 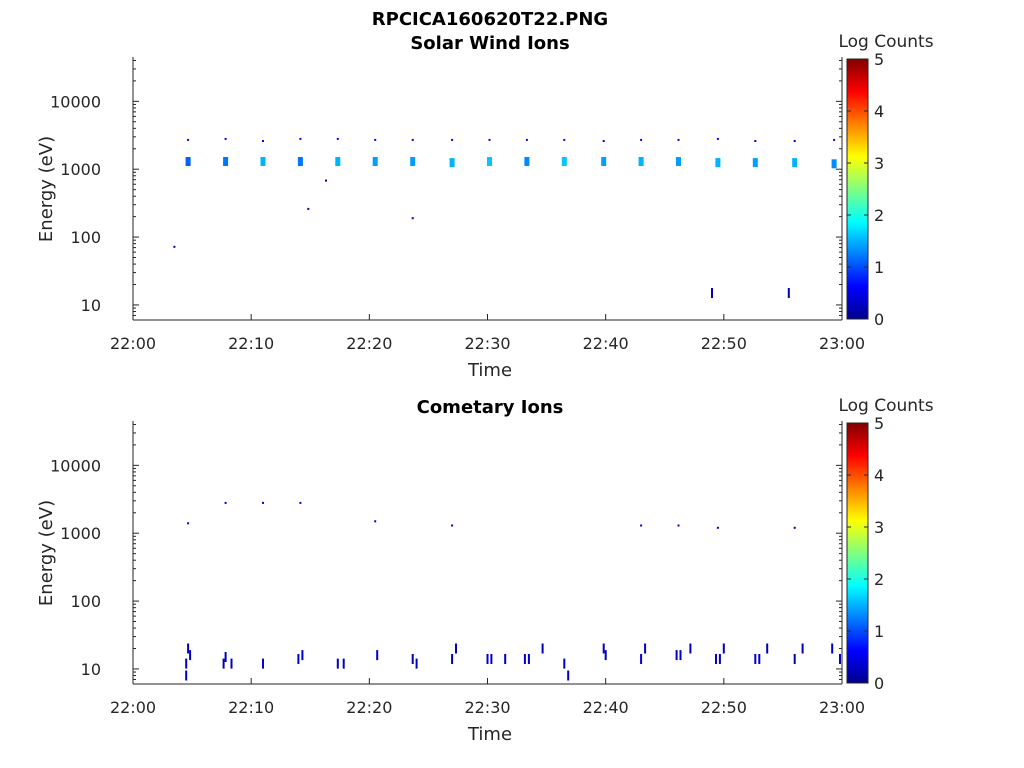 I want to click on colorbar: 0 1 2 3 4 5, so click(x=865, y=189).